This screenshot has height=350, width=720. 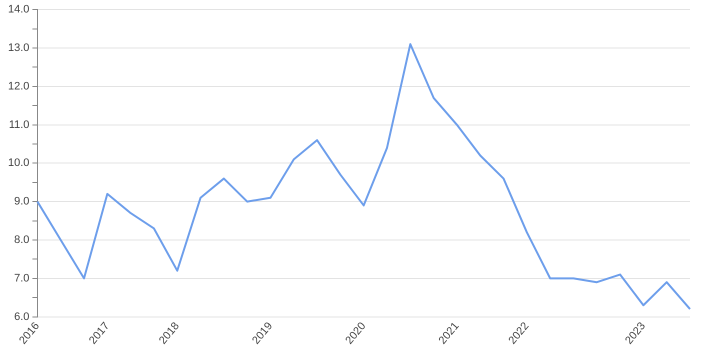 What do you see at coordinates (19, 86) in the screenshot?
I see `y-tick-label: 12.0` at bounding box center [19, 86].